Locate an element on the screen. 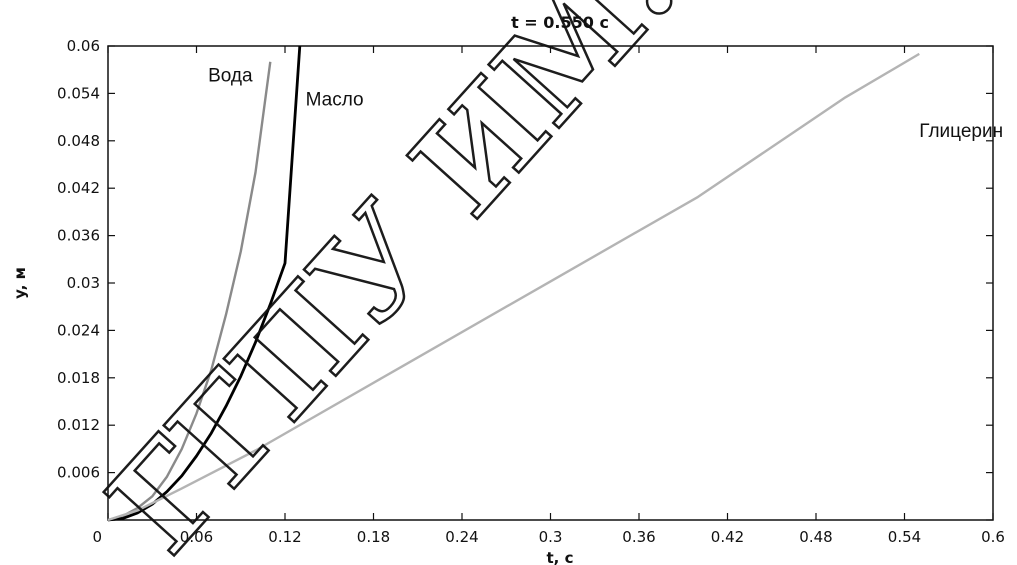  series-label: Масло is located at coordinates (335, 99).